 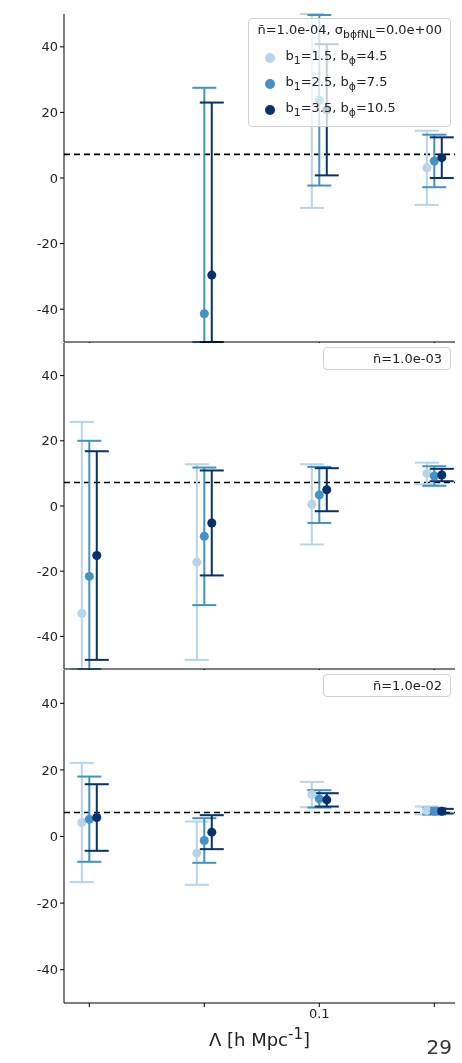 I want to click on legend-box: n̄=1.0e-03, so click(x=387, y=358).